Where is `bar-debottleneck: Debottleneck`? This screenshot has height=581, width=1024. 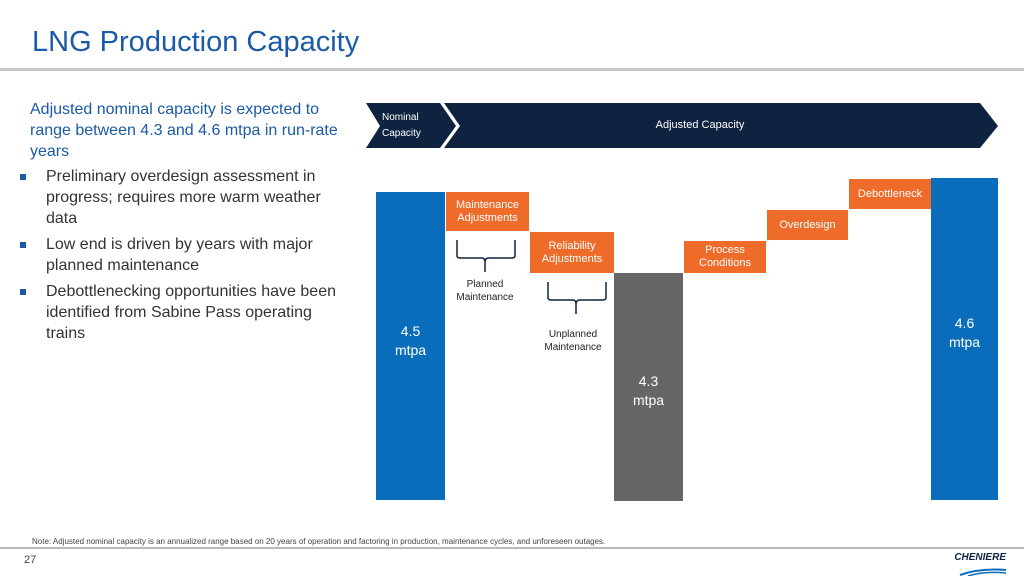
bar-debottleneck: Debottleneck is located at coordinates (890, 194).